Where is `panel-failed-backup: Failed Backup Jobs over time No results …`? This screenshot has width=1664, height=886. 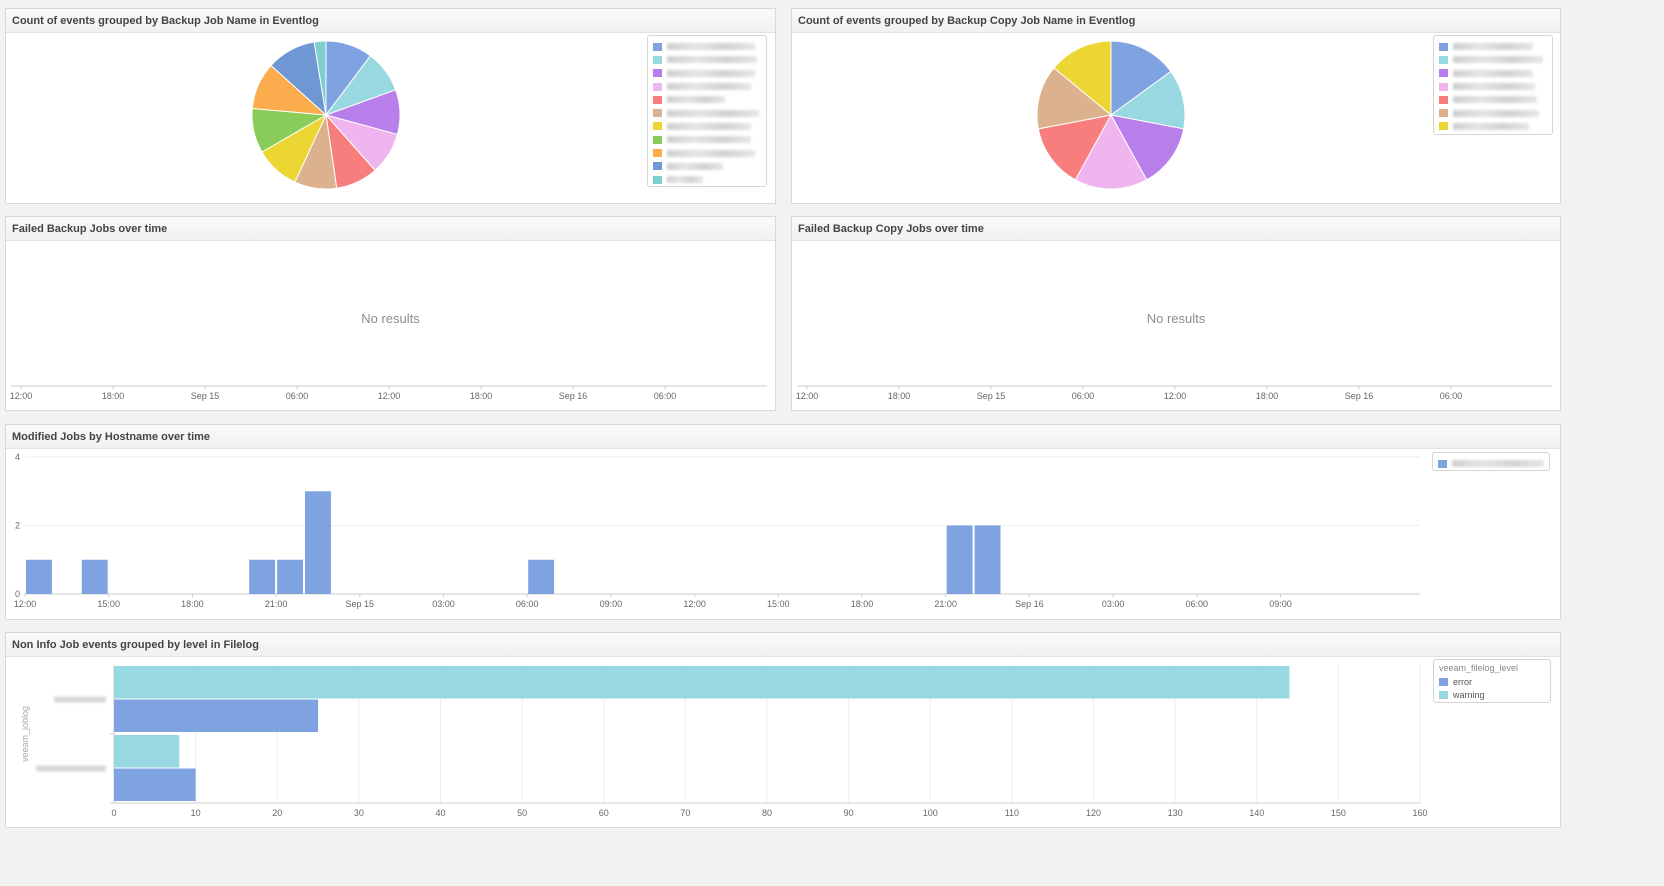
panel-failed-backup: Failed Backup Jobs over time No results … is located at coordinates (390, 313).